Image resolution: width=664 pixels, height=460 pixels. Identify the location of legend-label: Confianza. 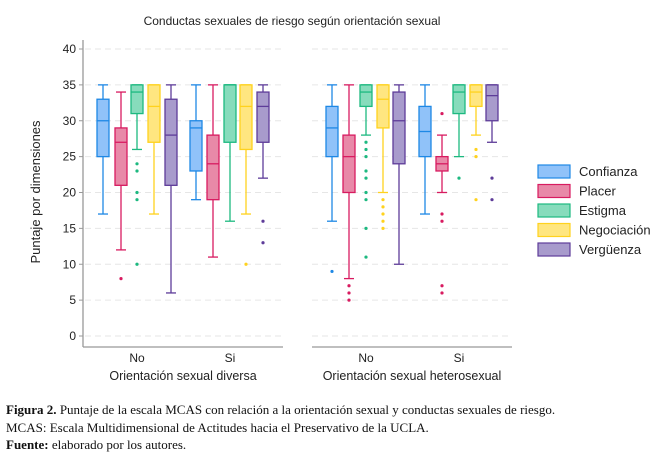
(608, 171).